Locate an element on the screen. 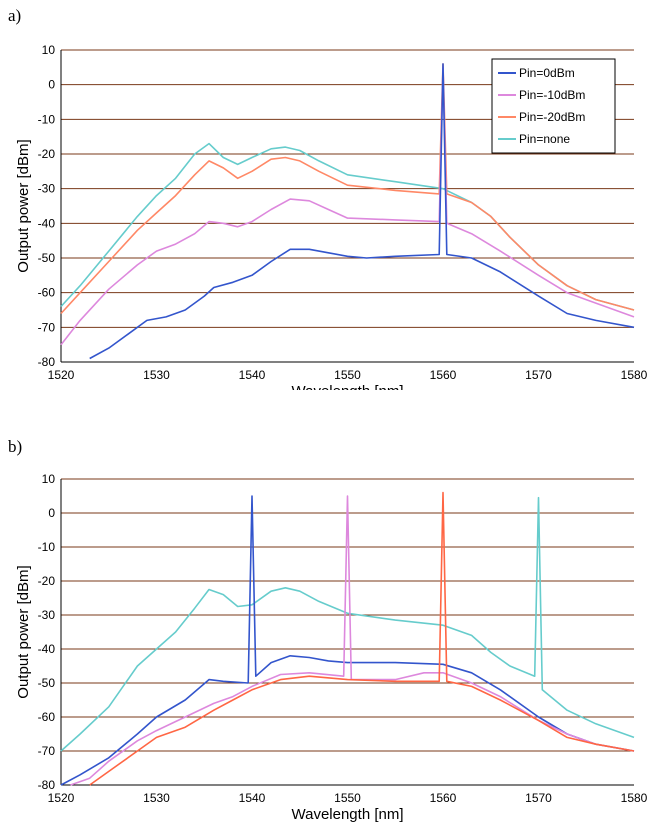 This screenshot has width=665, height=840. legend-label: Pin=-20dBm is located at coordinates (552, 117).